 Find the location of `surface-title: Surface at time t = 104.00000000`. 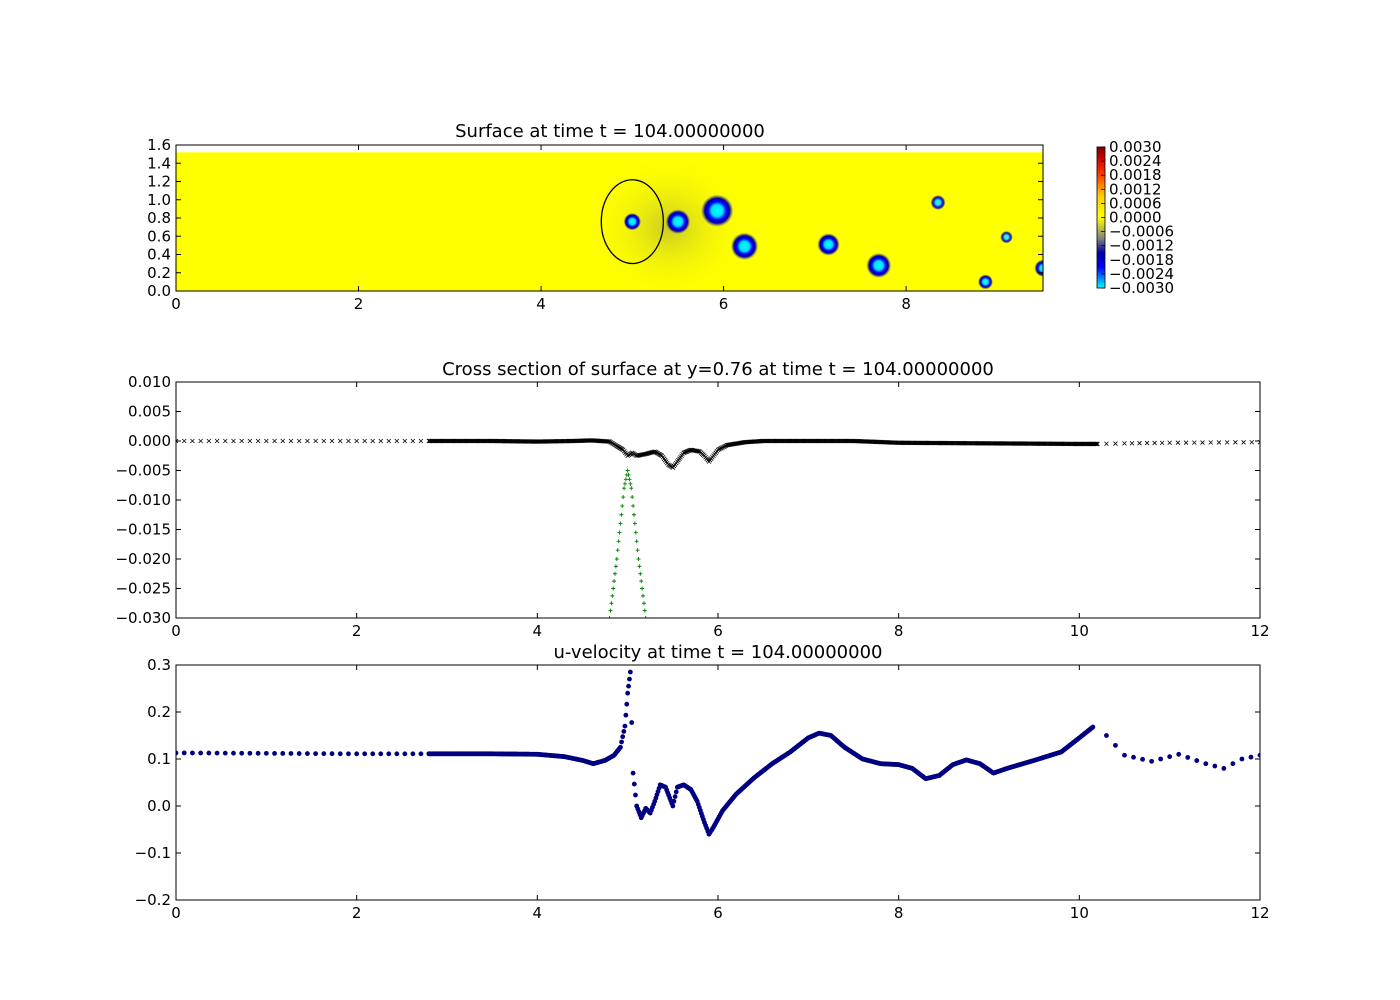

surface-title: Surface at time t = 104.00000000 is located at coordinates (610, 131).